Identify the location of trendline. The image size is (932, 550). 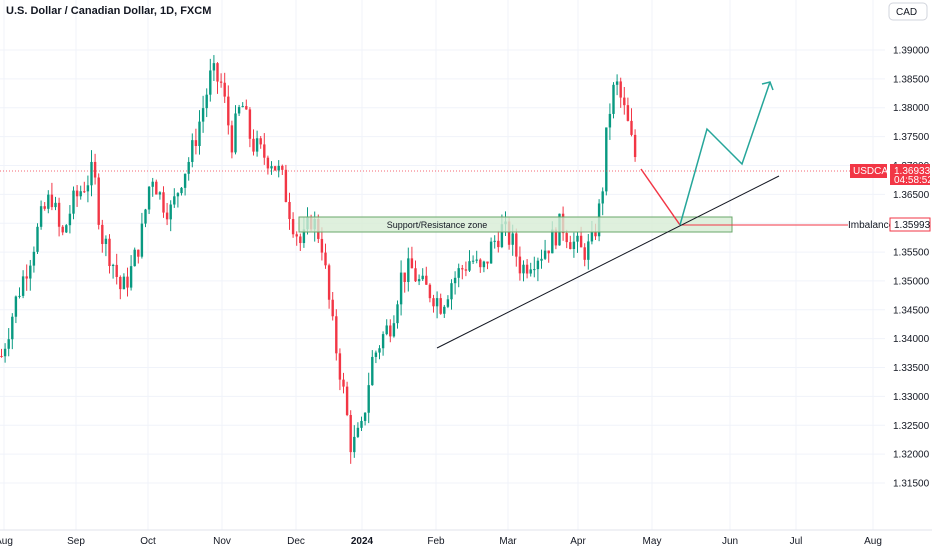
(608, 262).